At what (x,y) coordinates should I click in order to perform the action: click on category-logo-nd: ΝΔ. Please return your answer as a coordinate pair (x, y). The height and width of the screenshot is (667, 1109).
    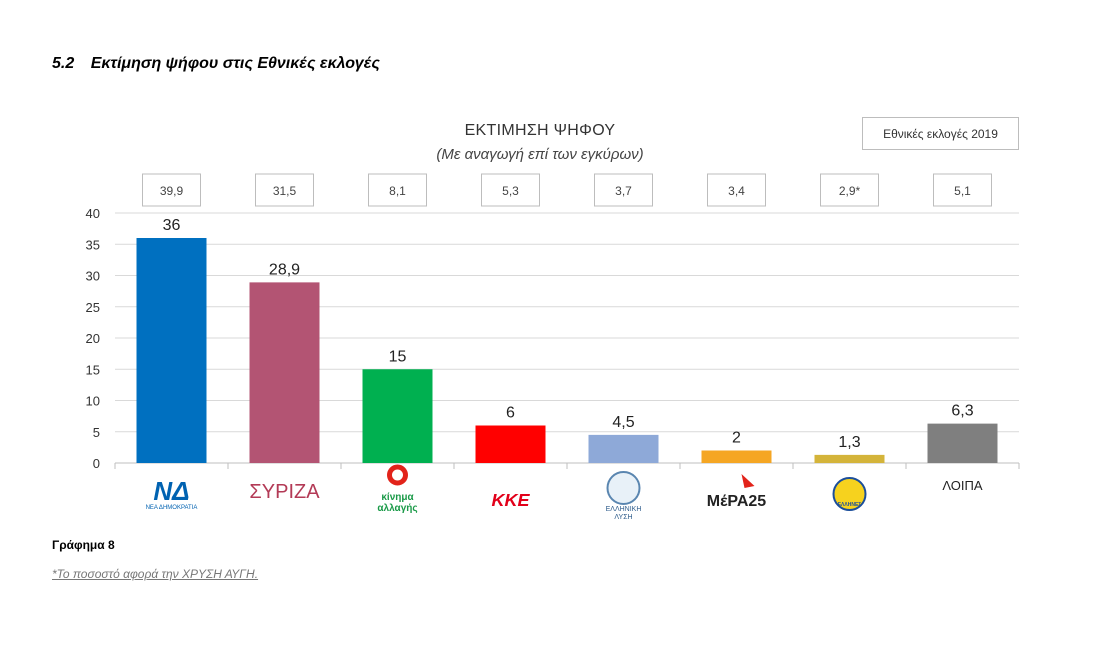
    Looking at the image, I should click on (171, 491).